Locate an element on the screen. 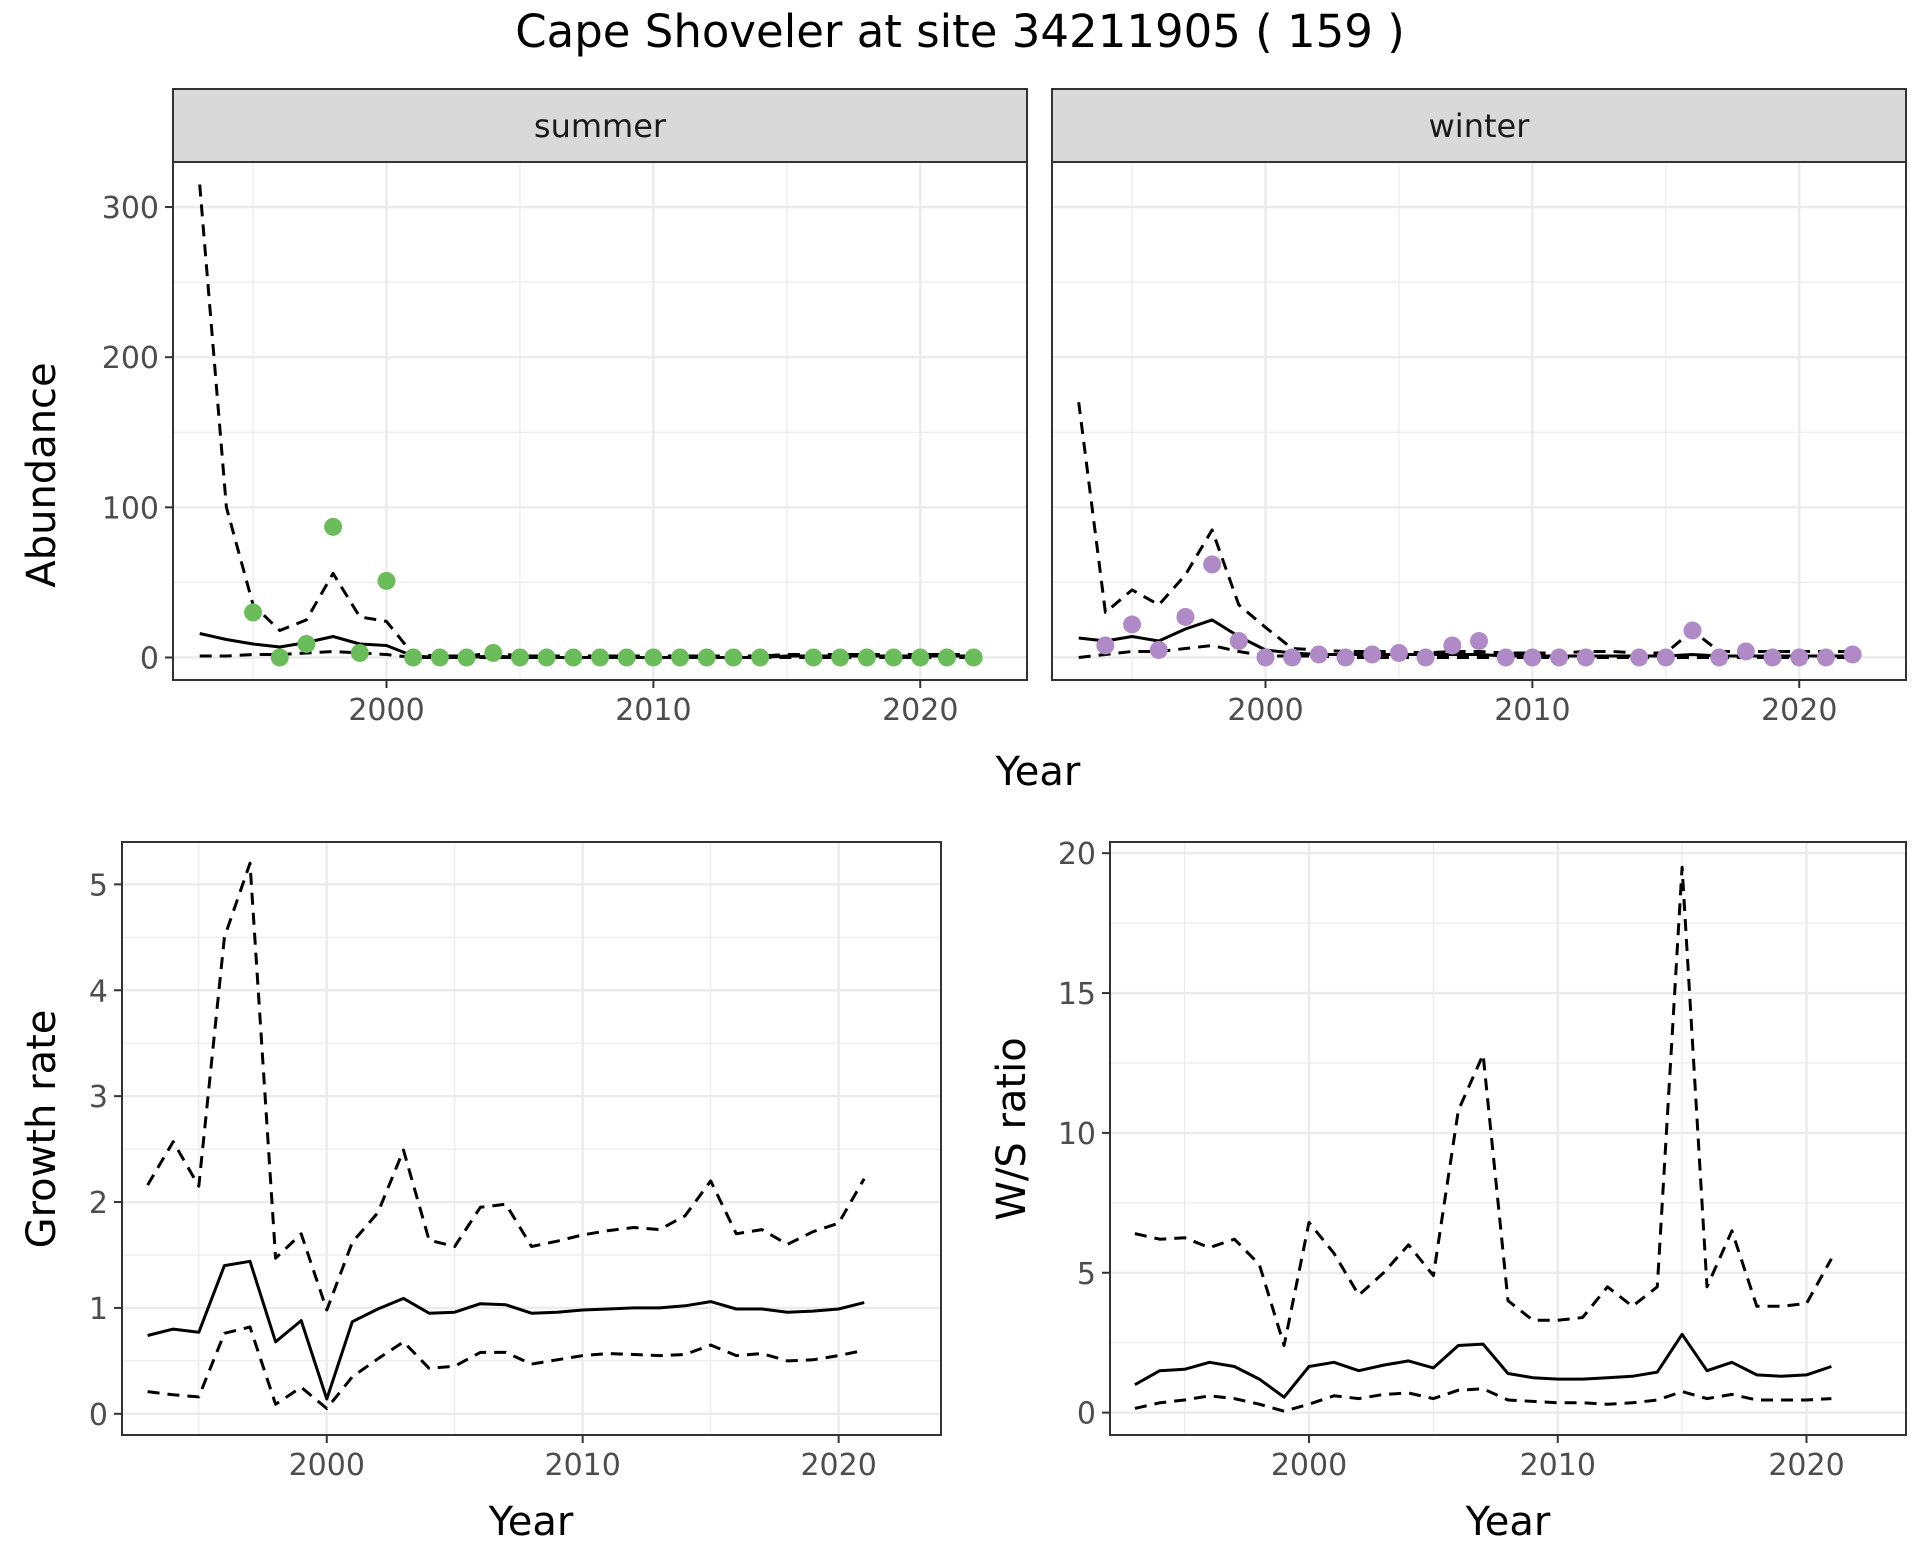 Image resolution: width=1920 pixels, height=1560 pixels. y-axis-label-ratio: W/S ratio is located at coordinates (1012, 1128).